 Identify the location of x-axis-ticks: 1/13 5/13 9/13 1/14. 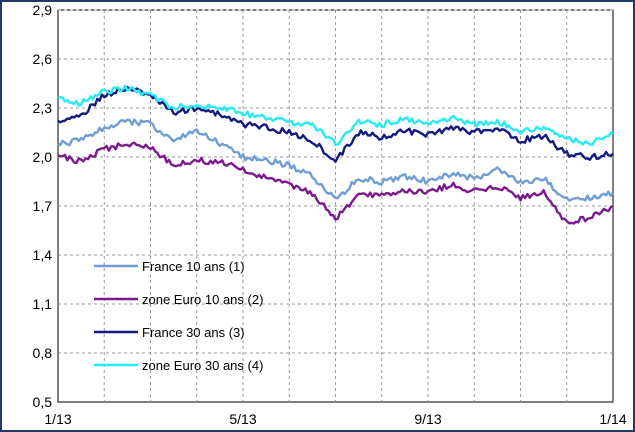
(335, 419).